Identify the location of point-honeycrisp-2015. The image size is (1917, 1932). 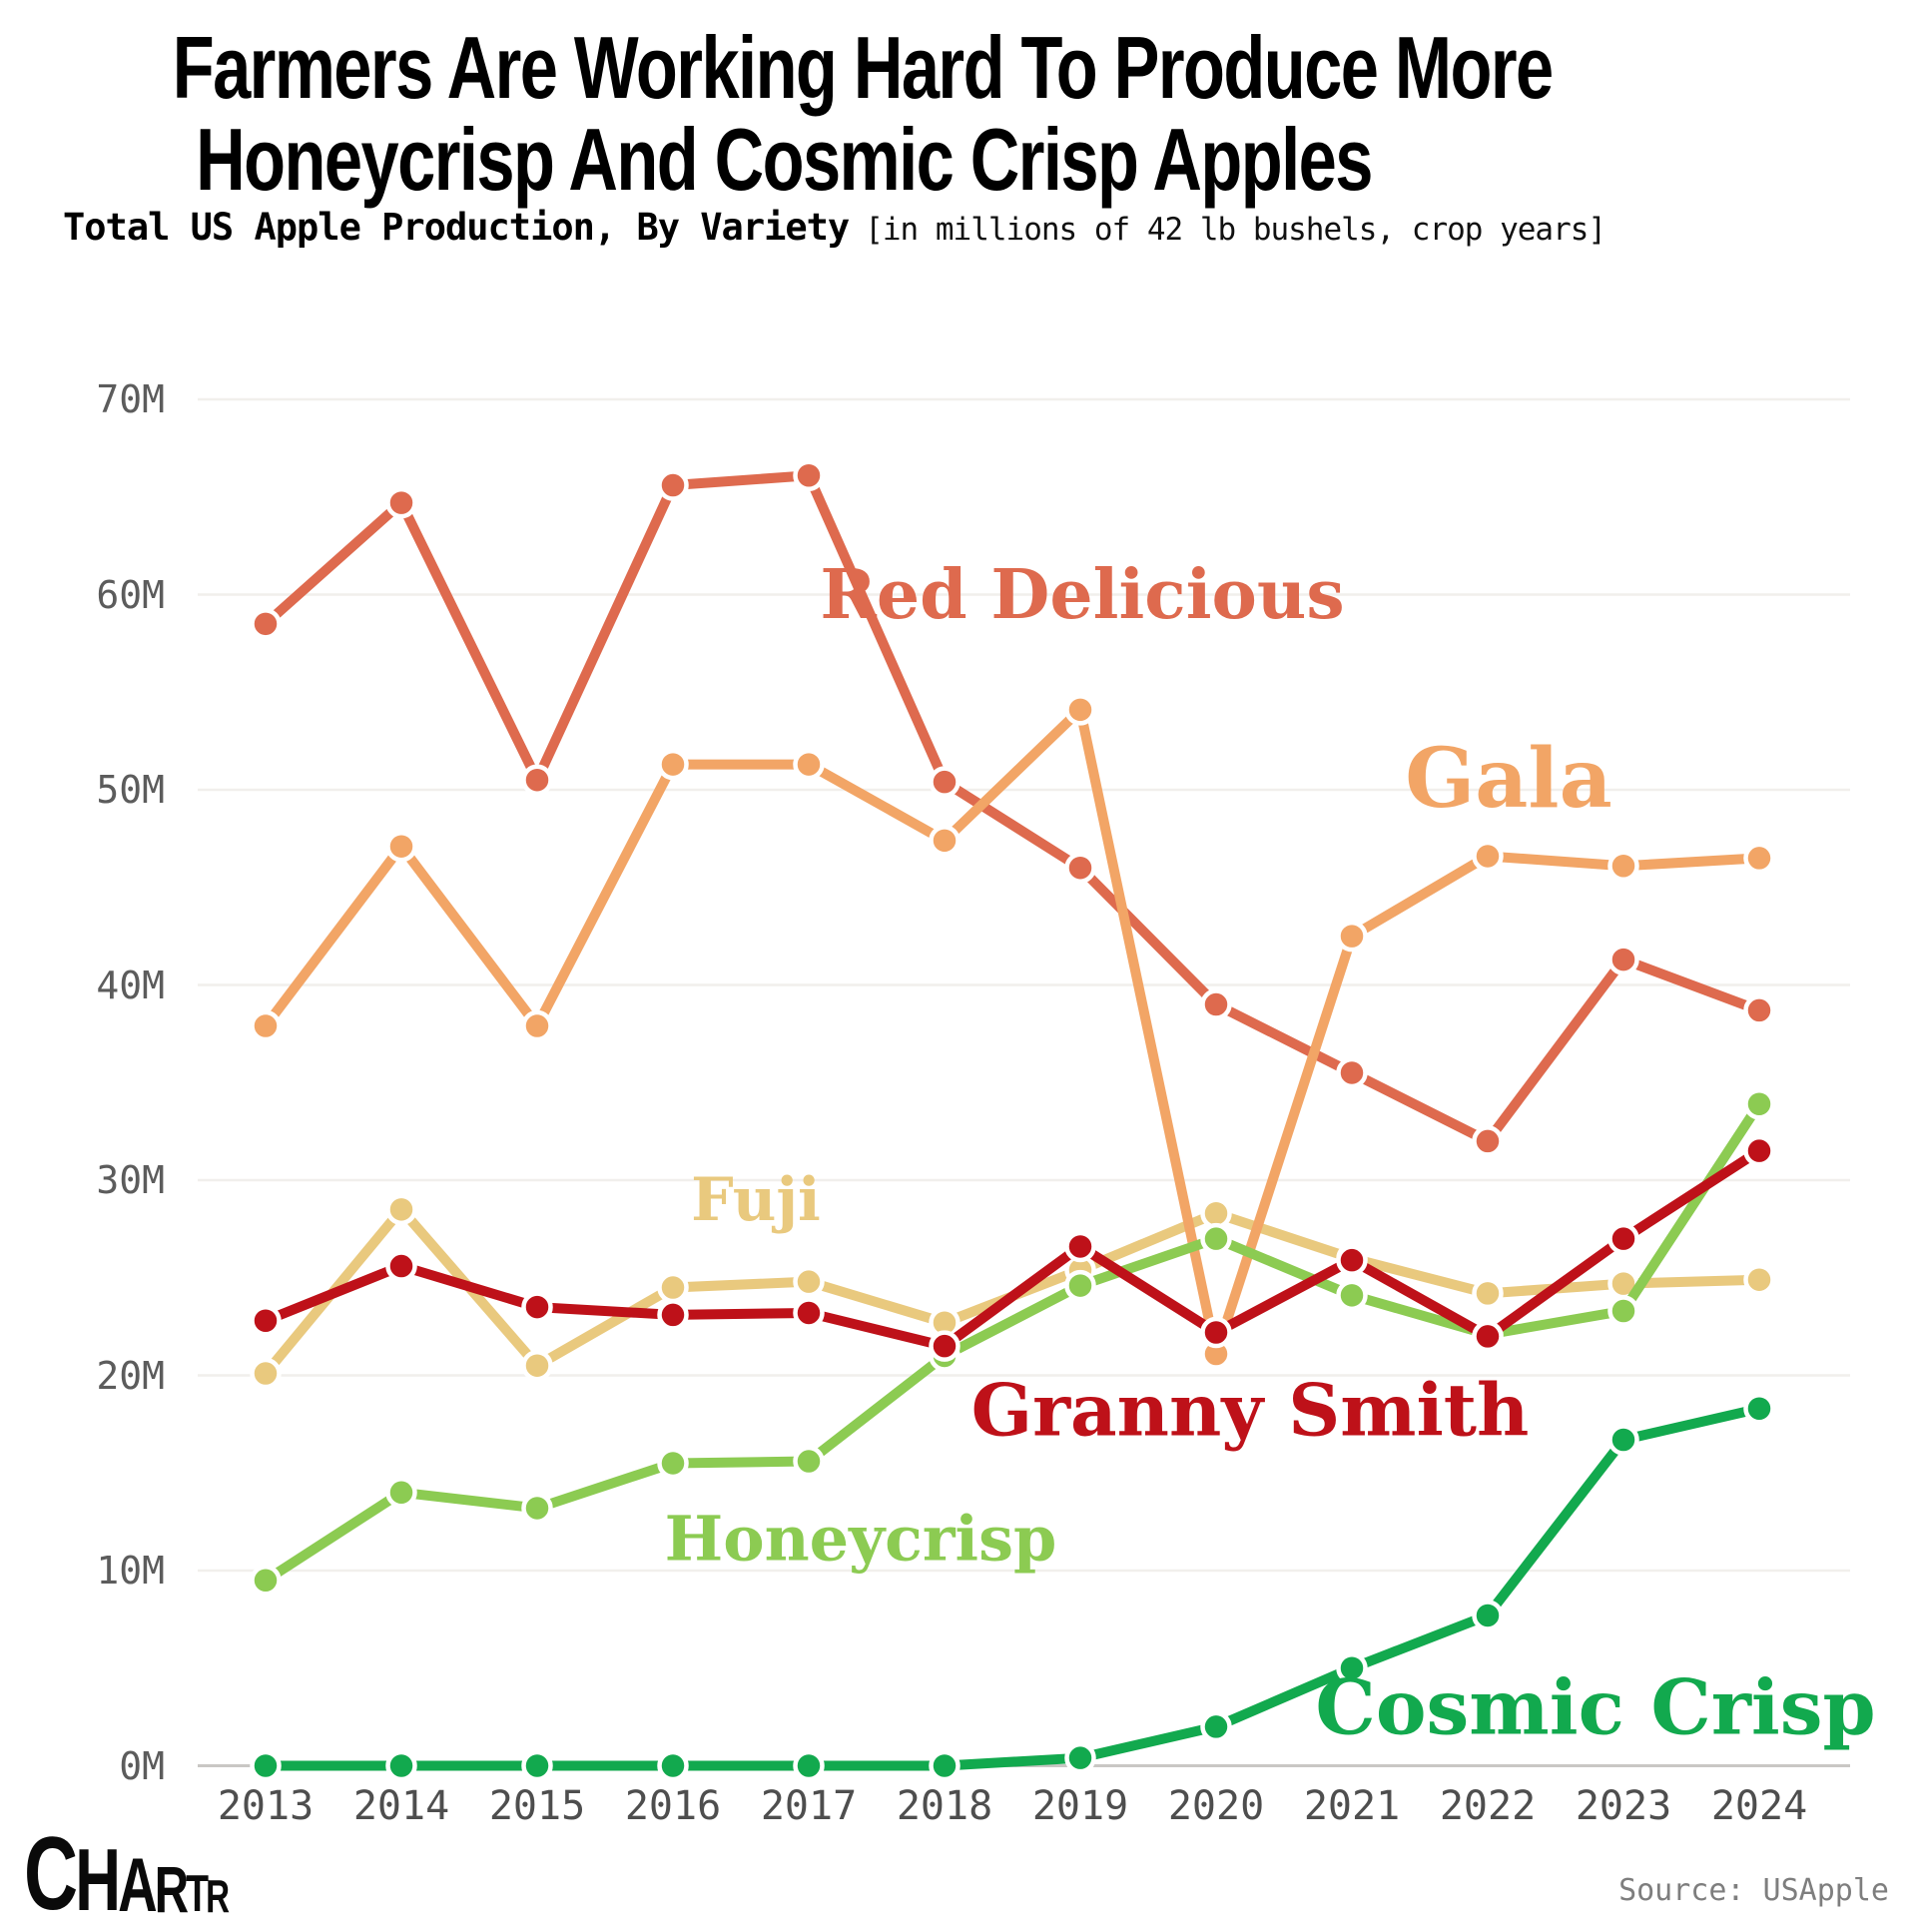
(537, 1508).